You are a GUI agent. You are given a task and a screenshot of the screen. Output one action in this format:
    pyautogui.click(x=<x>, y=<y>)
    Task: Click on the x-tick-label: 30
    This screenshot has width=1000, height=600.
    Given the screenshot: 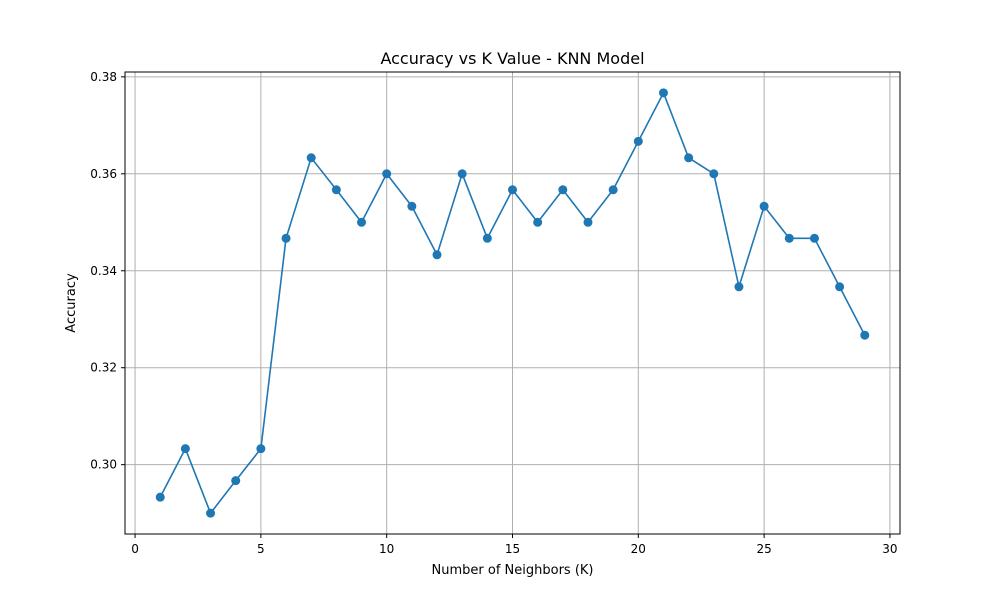 What is the action you would take?
    pyautogui.click(x=889, y=549)
    